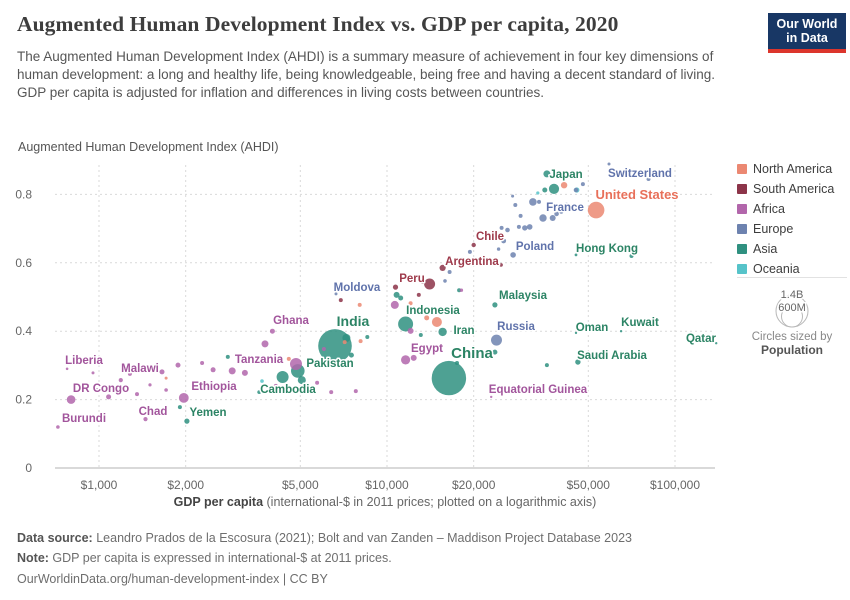 The width and height of the screenshot is (850, 600). Describe the element at coordinates (58, 427) in the screenshot. I see `data-point-burundi` at that location.